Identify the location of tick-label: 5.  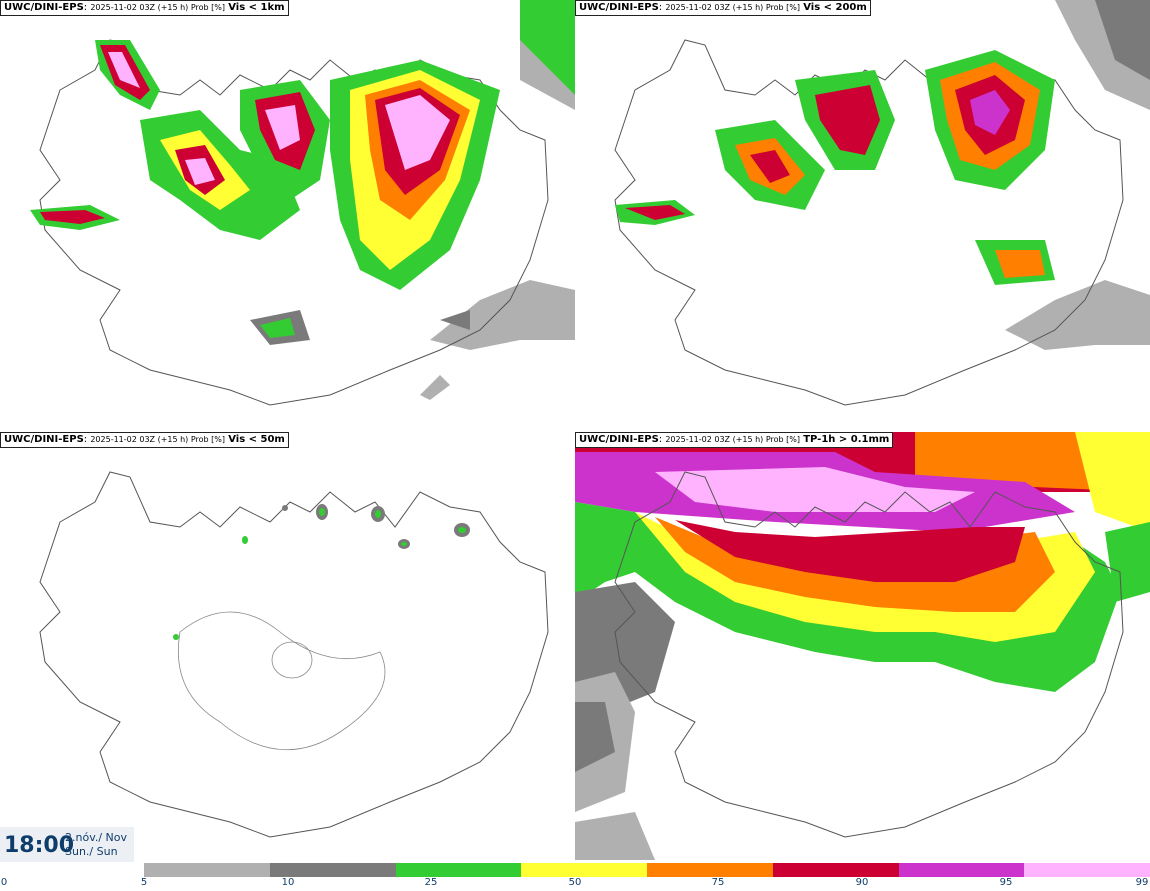
(144, 882).